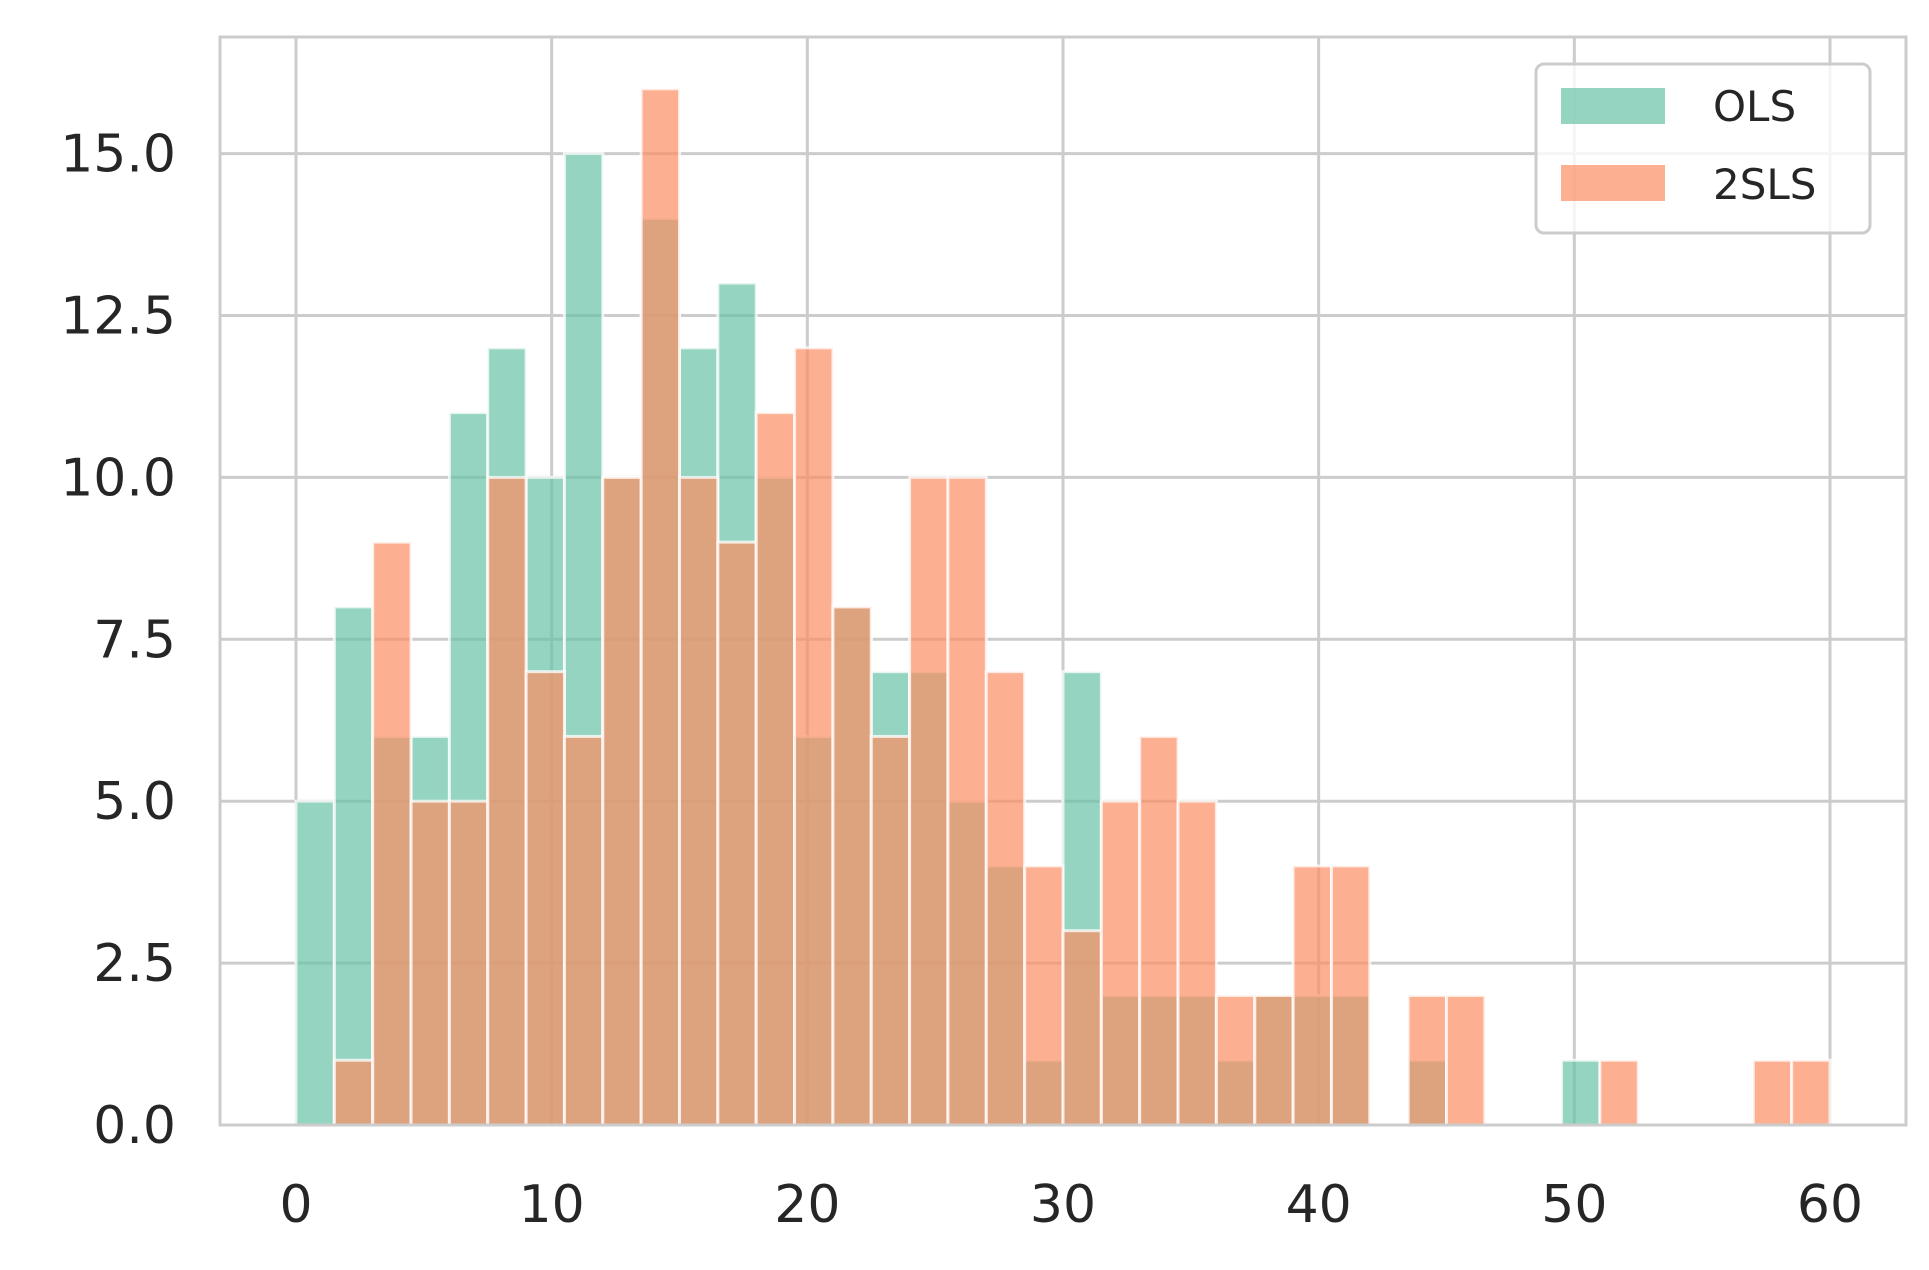 The height and width of the screenshot is (1270, 1929). Describe the element at coordinates (1319, 1205) in the screenshot. I see `x-tick-label: 40` at that location.